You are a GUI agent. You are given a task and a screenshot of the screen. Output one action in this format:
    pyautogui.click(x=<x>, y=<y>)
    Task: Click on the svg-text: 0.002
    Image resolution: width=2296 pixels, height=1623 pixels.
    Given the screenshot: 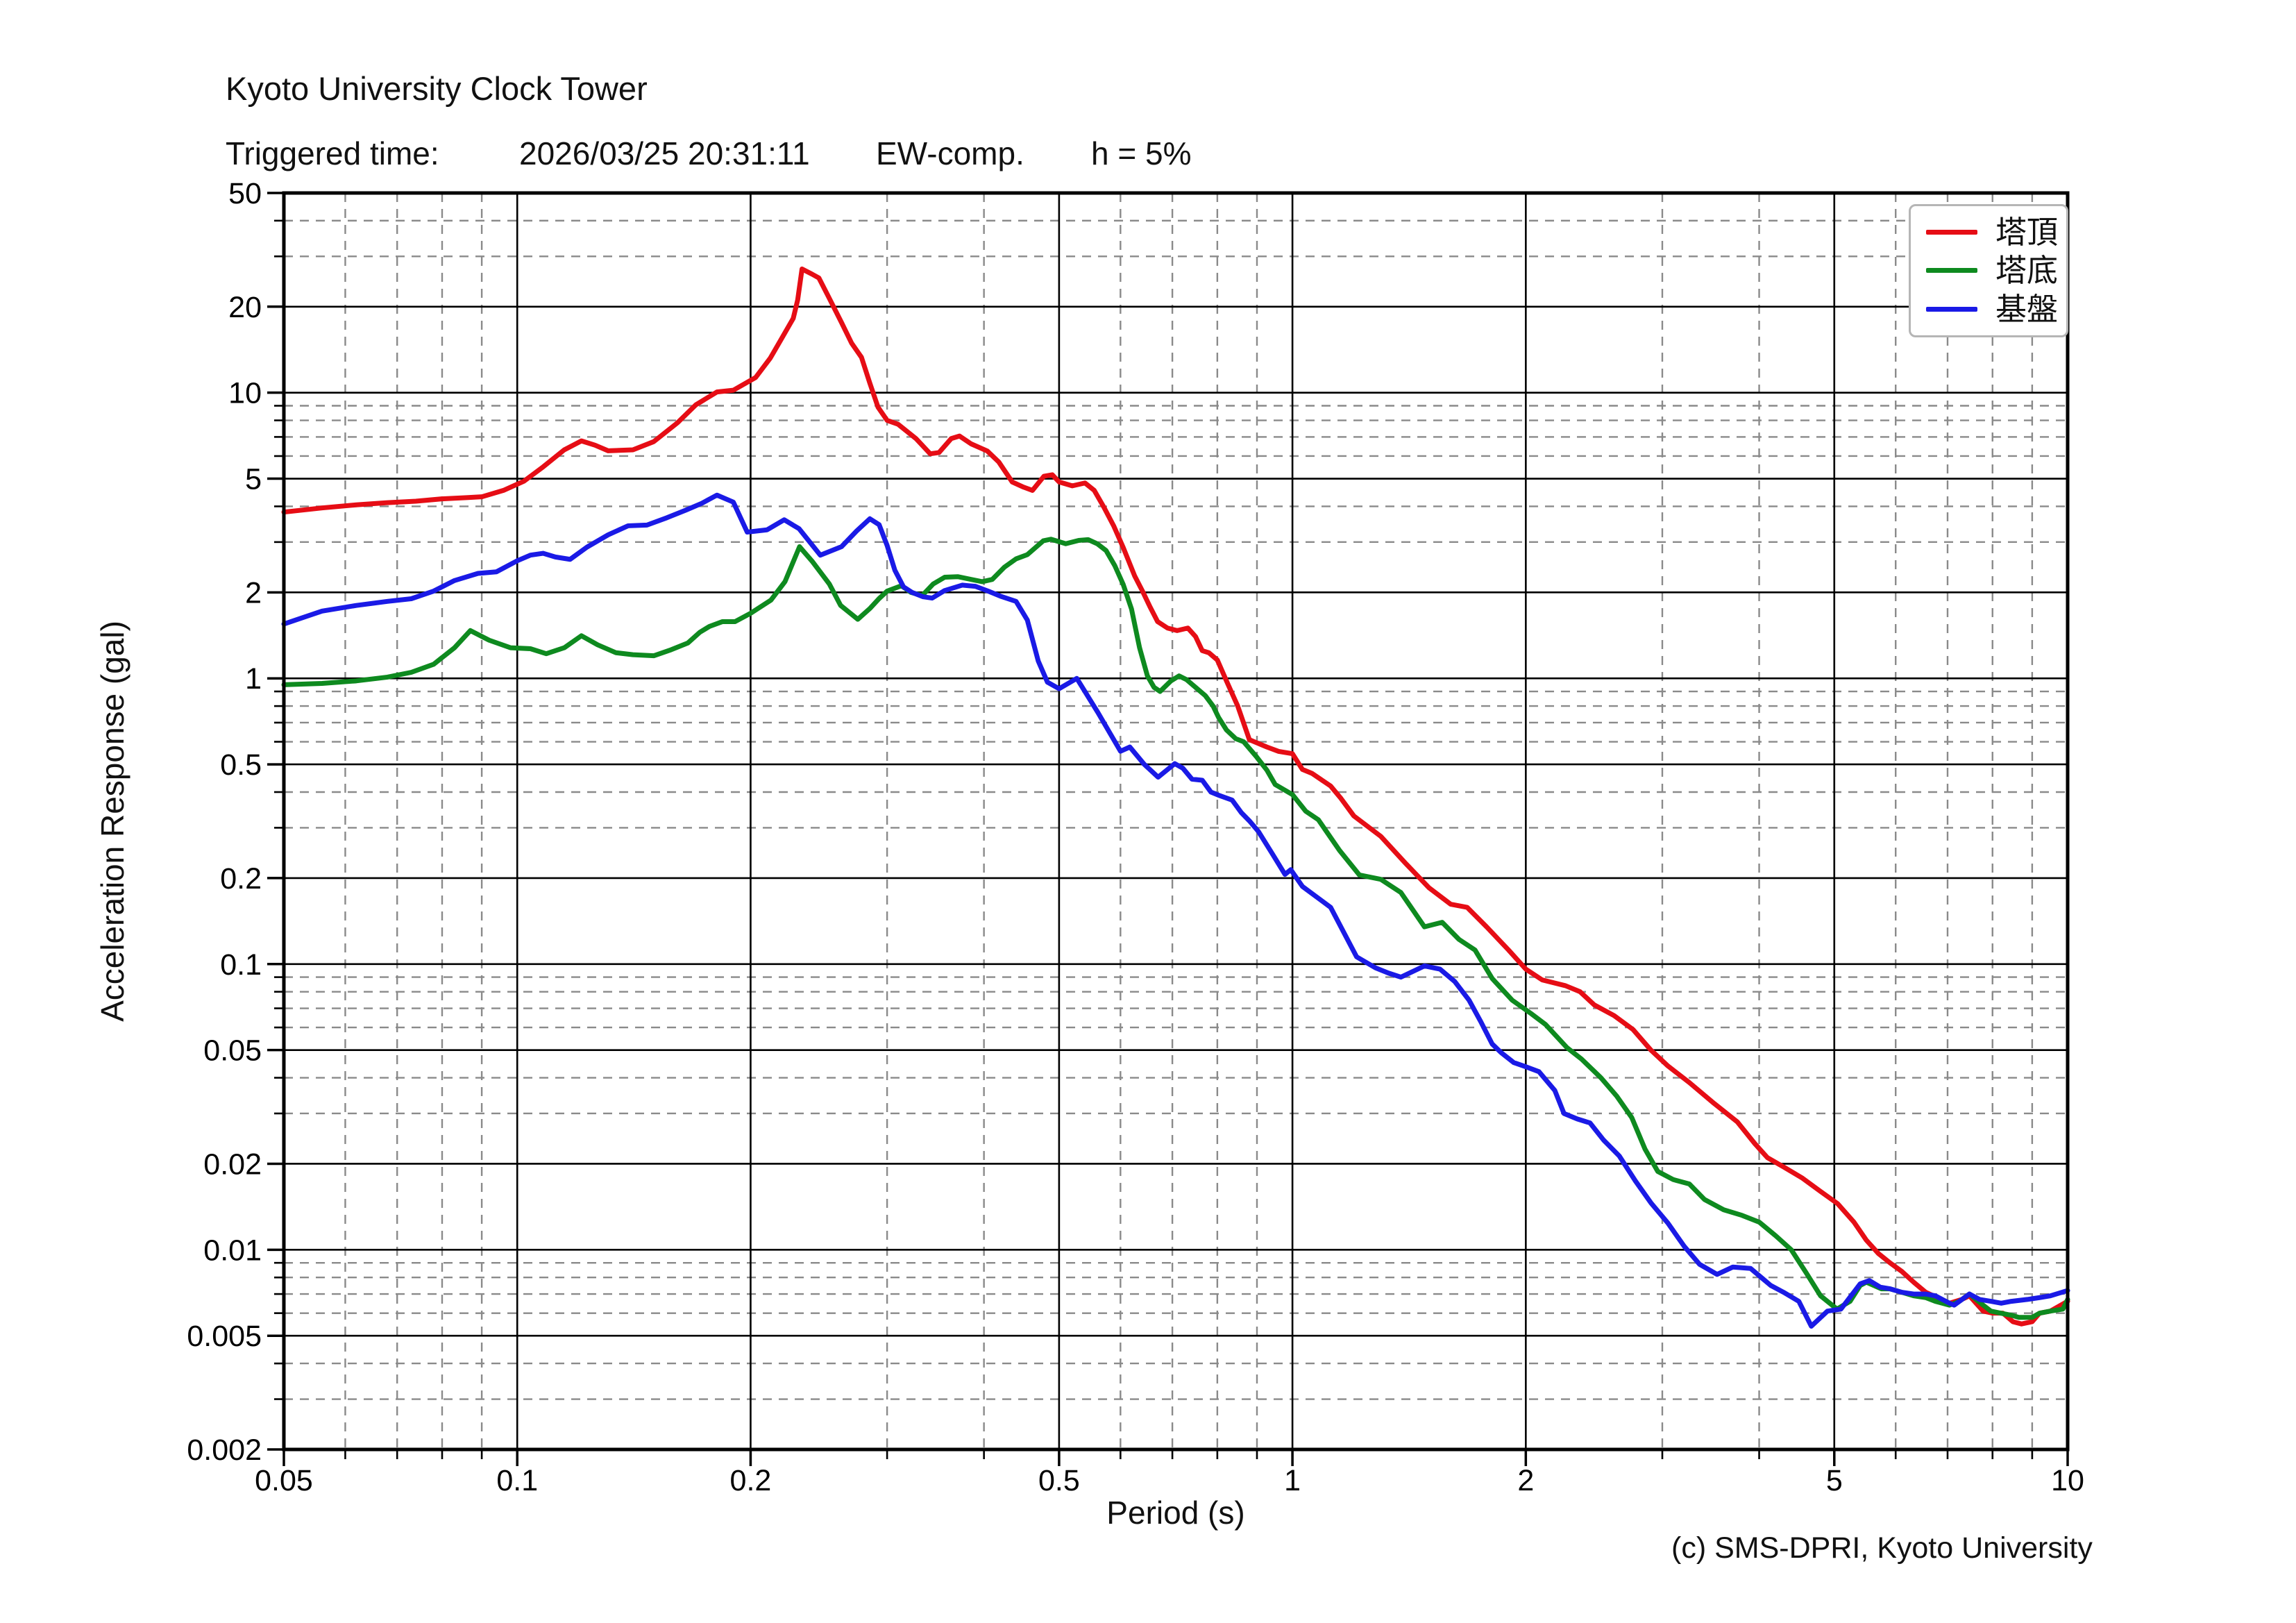 What is the action you would take?
    pyautogui.click(x=225, y=1450)
    